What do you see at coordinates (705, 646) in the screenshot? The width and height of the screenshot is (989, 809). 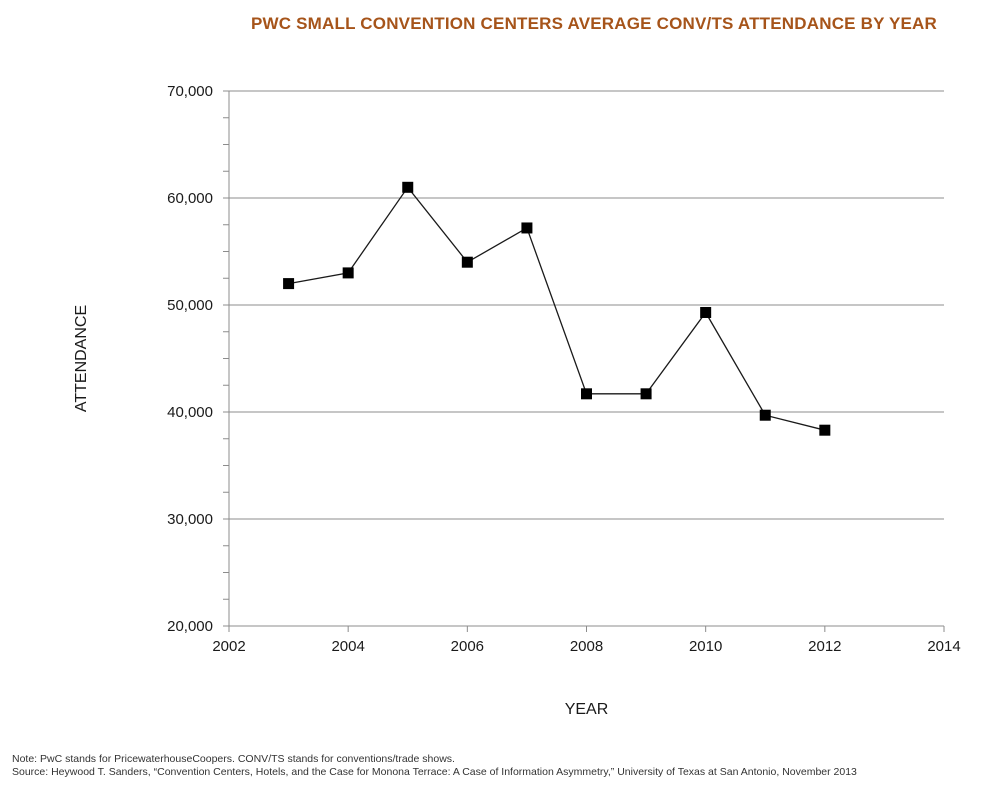 I see `x-tick-label: 2010` at bounding box center [705, 646].